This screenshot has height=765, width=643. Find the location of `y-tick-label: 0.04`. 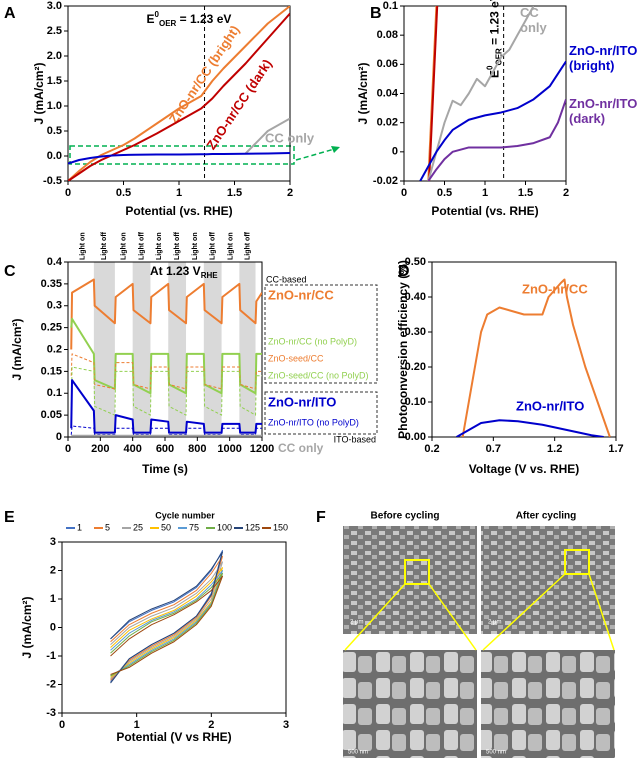

y-tick-label: 0.04 is located at coordinates (388, 93).